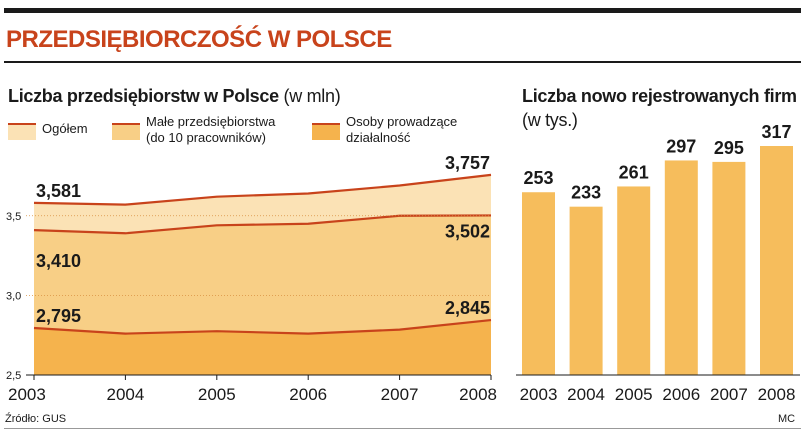 This screenshot has width=805, height=434. Describe the element at coordinates (400, 394) in the screenshot. I see `x-tick-label-2007: 2007` at that location.